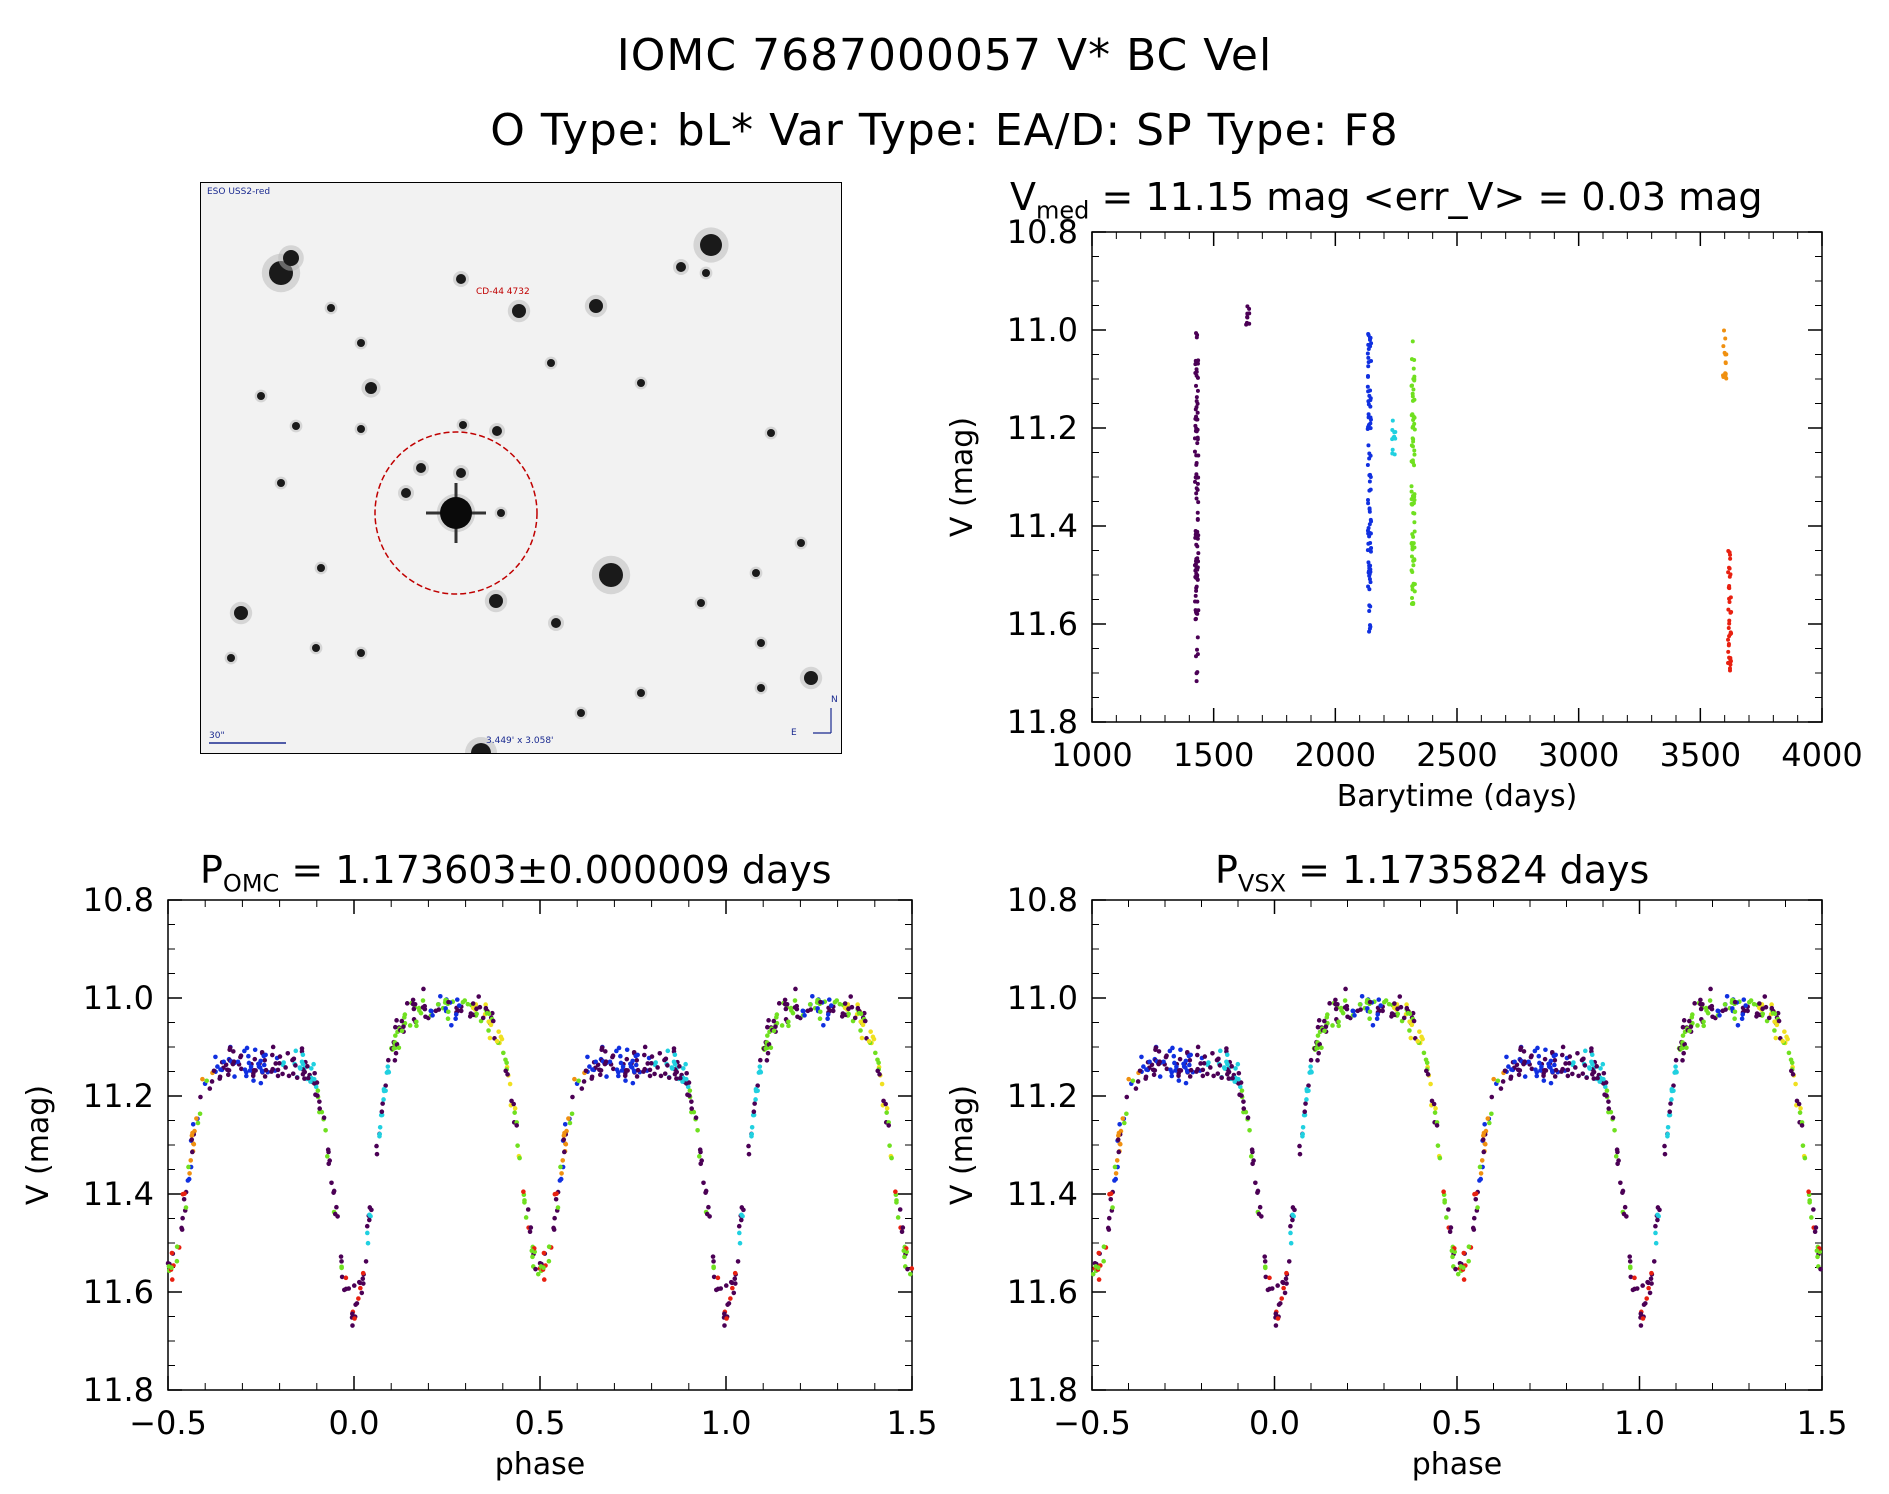  Describe the element at coordinates (1821, 755) in the screenshot. I see `lightcurve-xtick-label: 4000` at that location.